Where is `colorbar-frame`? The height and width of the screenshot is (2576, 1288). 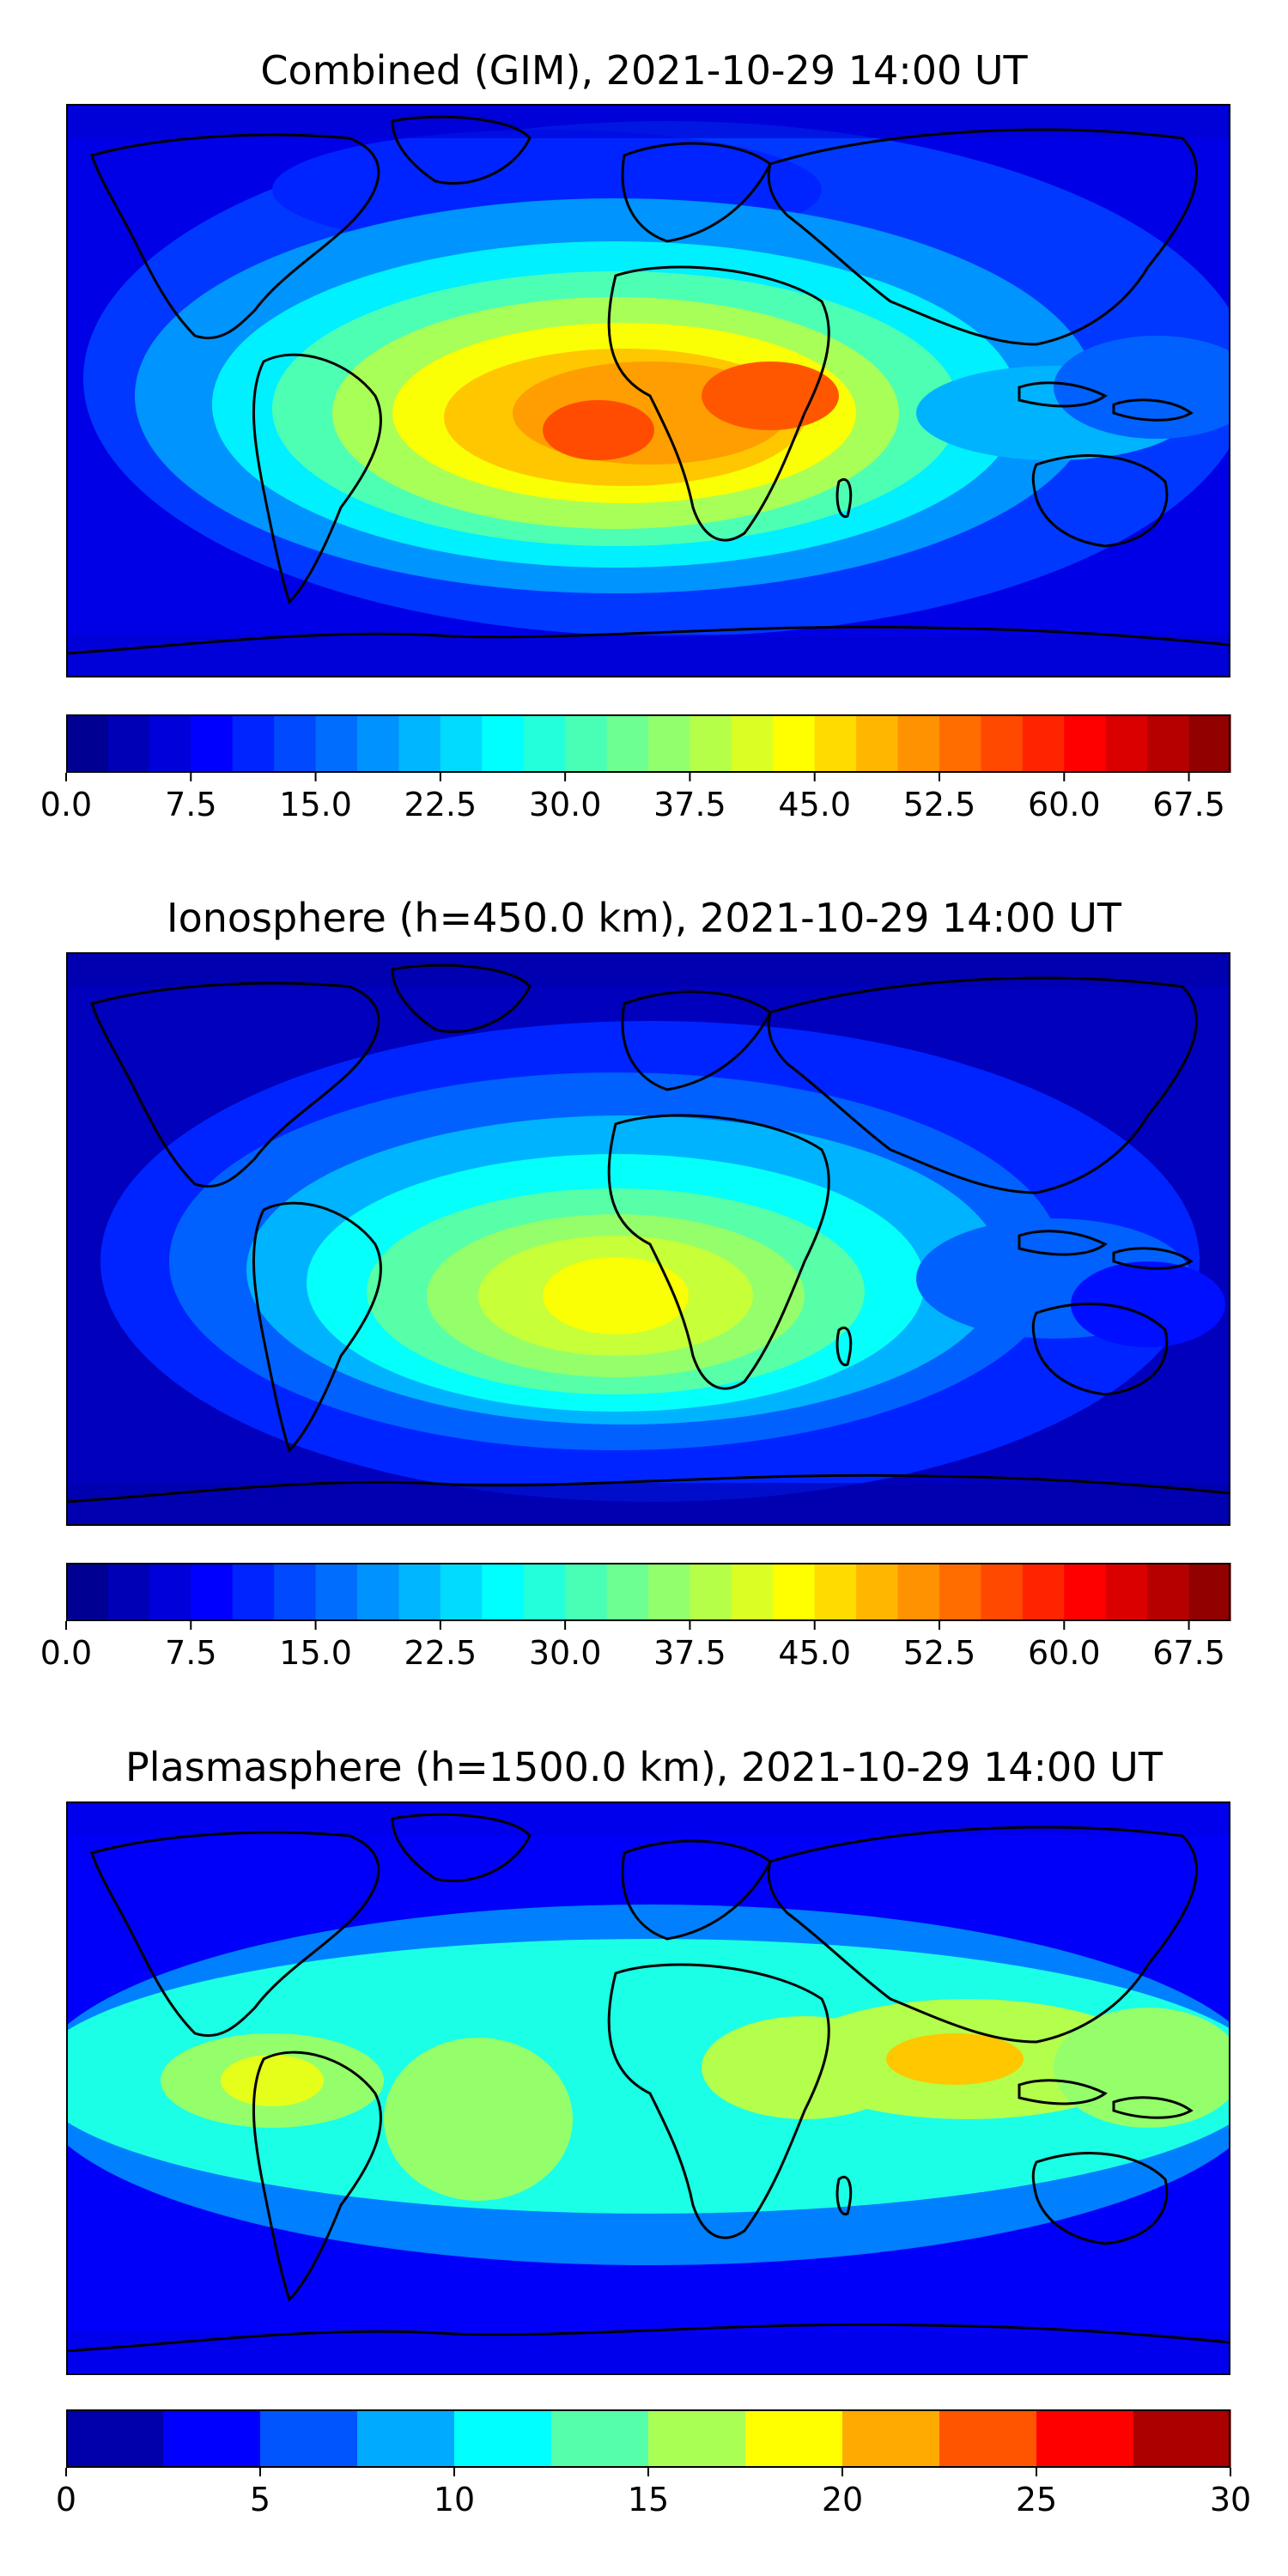 colorbar-frame is located at coordinates (648, 2438).